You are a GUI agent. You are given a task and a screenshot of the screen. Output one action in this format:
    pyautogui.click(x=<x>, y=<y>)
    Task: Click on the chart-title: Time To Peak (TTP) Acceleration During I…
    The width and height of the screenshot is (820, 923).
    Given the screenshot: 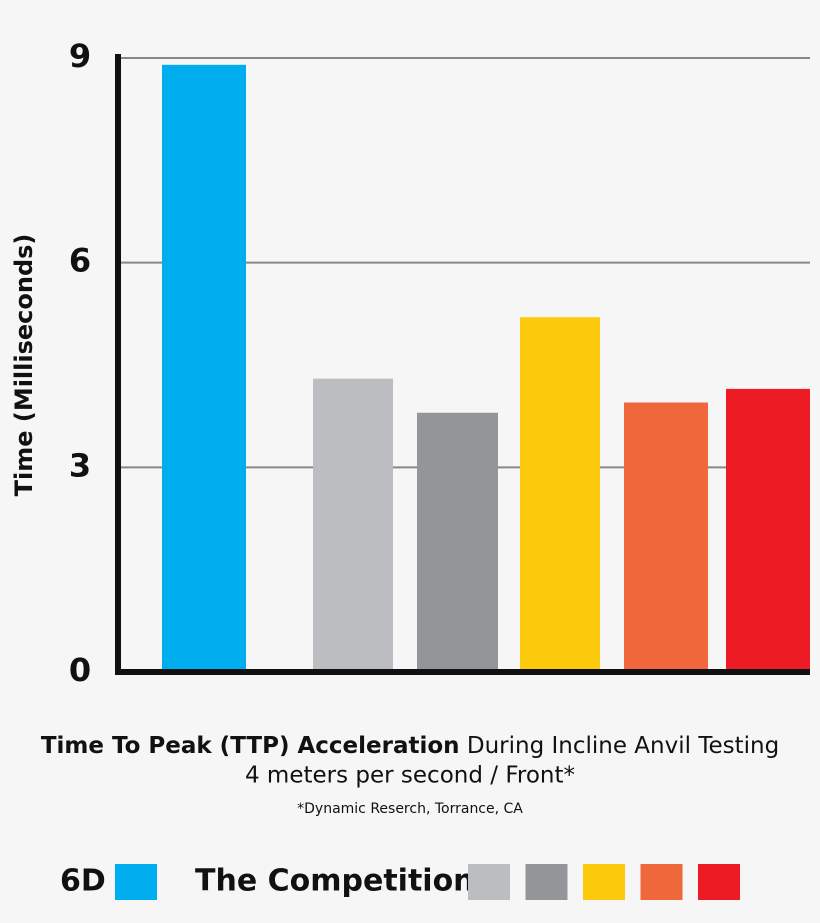 What is the action you would take?
    pyautogui.click(x=410, y=746)
    